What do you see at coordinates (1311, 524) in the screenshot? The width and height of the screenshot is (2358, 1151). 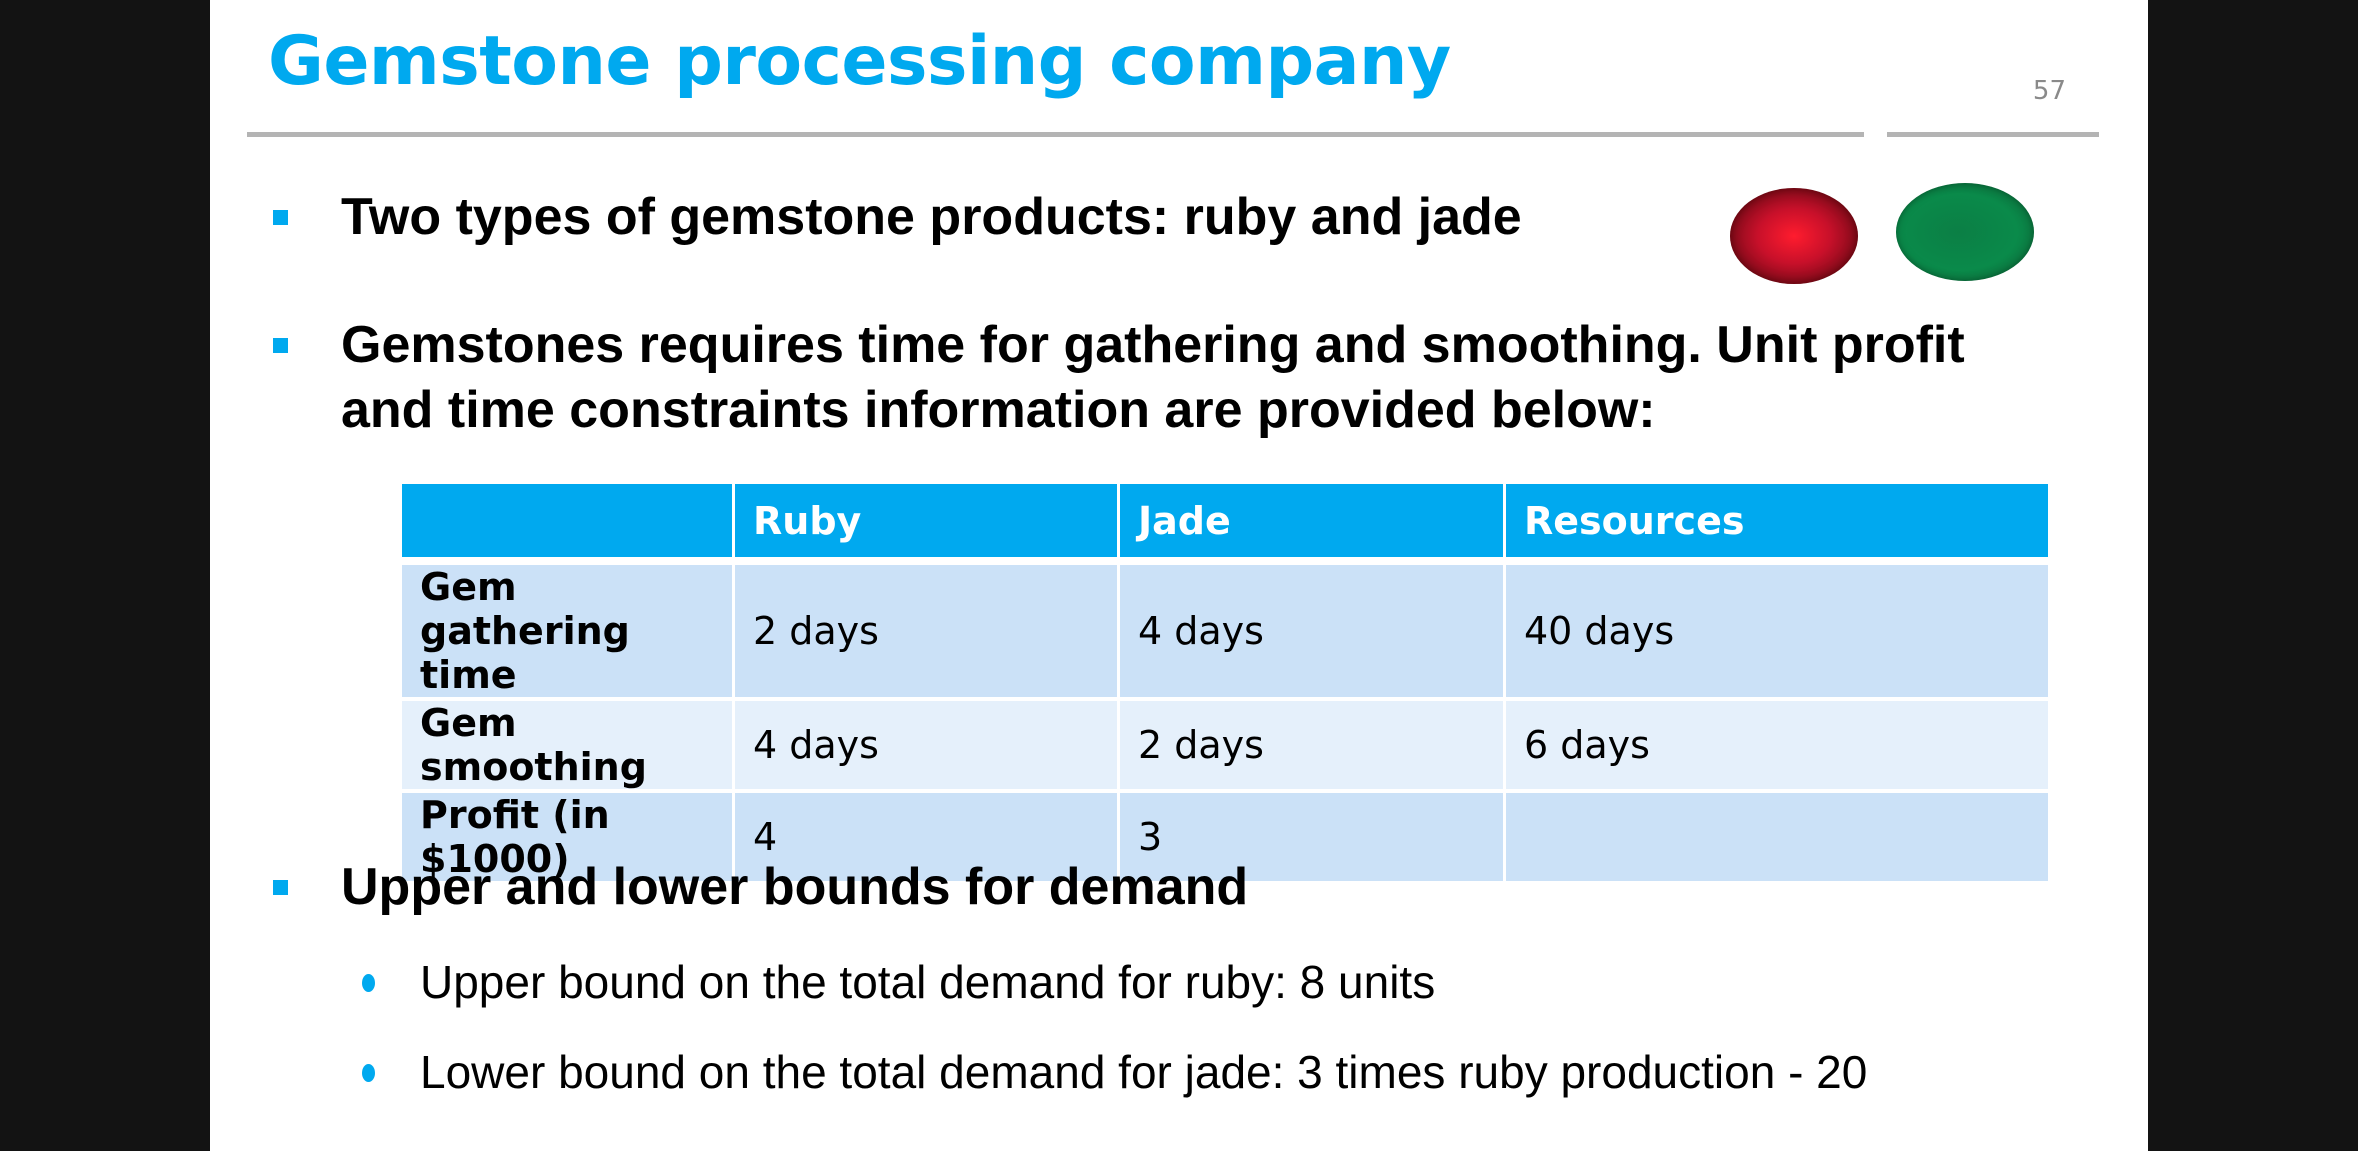 I see `table-header-cell: Jade` at bounding box center [1311, 524].